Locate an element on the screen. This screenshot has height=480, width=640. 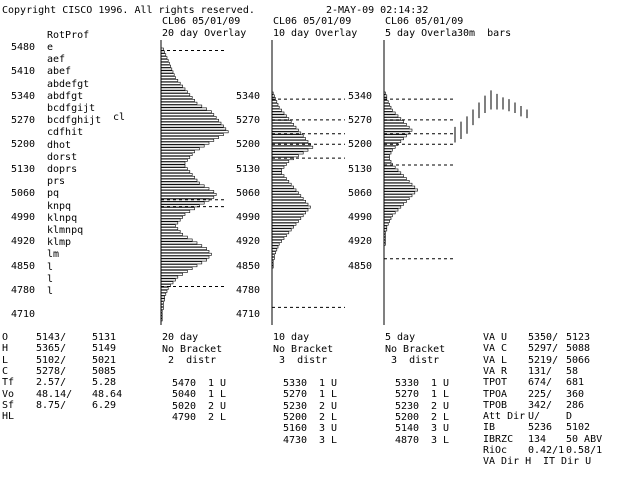
distr-level-price: 4790 is located at coordinates (184, 417).